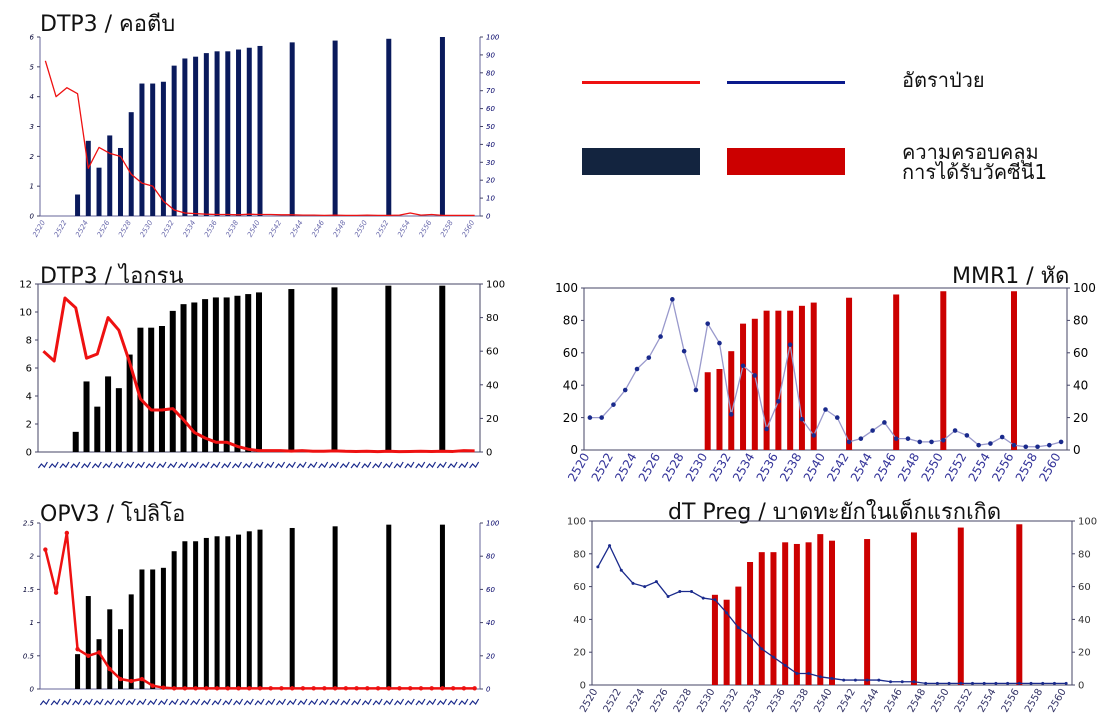  What do you see at coordinates (706, 700) in the screenshot?
I see `x-tick-label: 2530` at bounding box center [706, 700].